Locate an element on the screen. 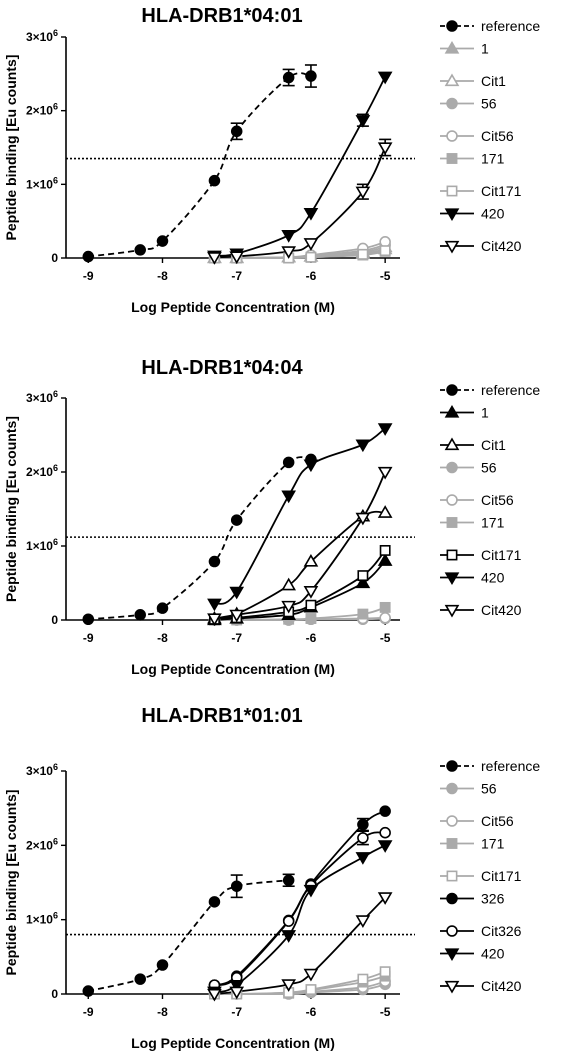 Image resolution: width=561 pixels, height=1057 pixels. y-tick-label: 3×10⁶ is located at coordinates (42, 36).